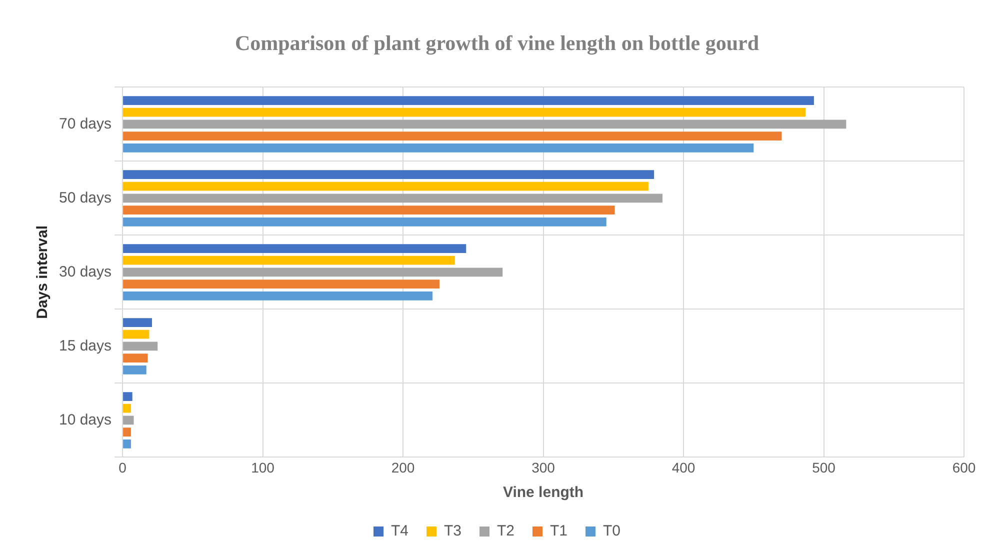 The height and width of the screenshot is (559, 997). What do you see at coordinates (85, 123) in the screenshot?
I see `y-tick-label: 70 days` at bounding box center [85, 123].